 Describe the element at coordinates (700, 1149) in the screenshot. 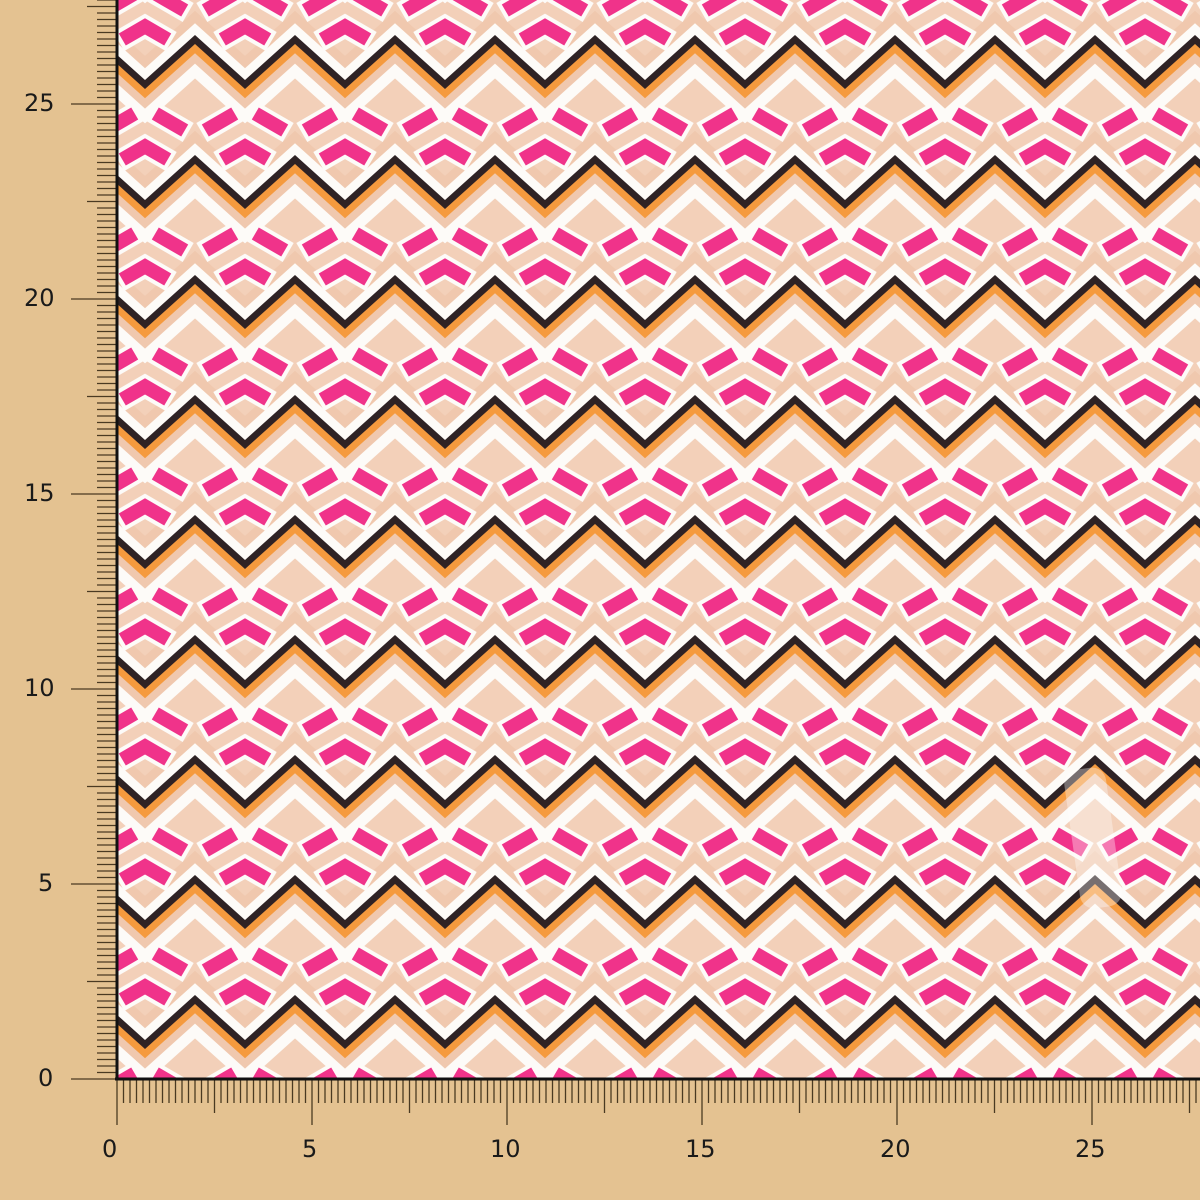

I see `x-label-15: 15` at that location.